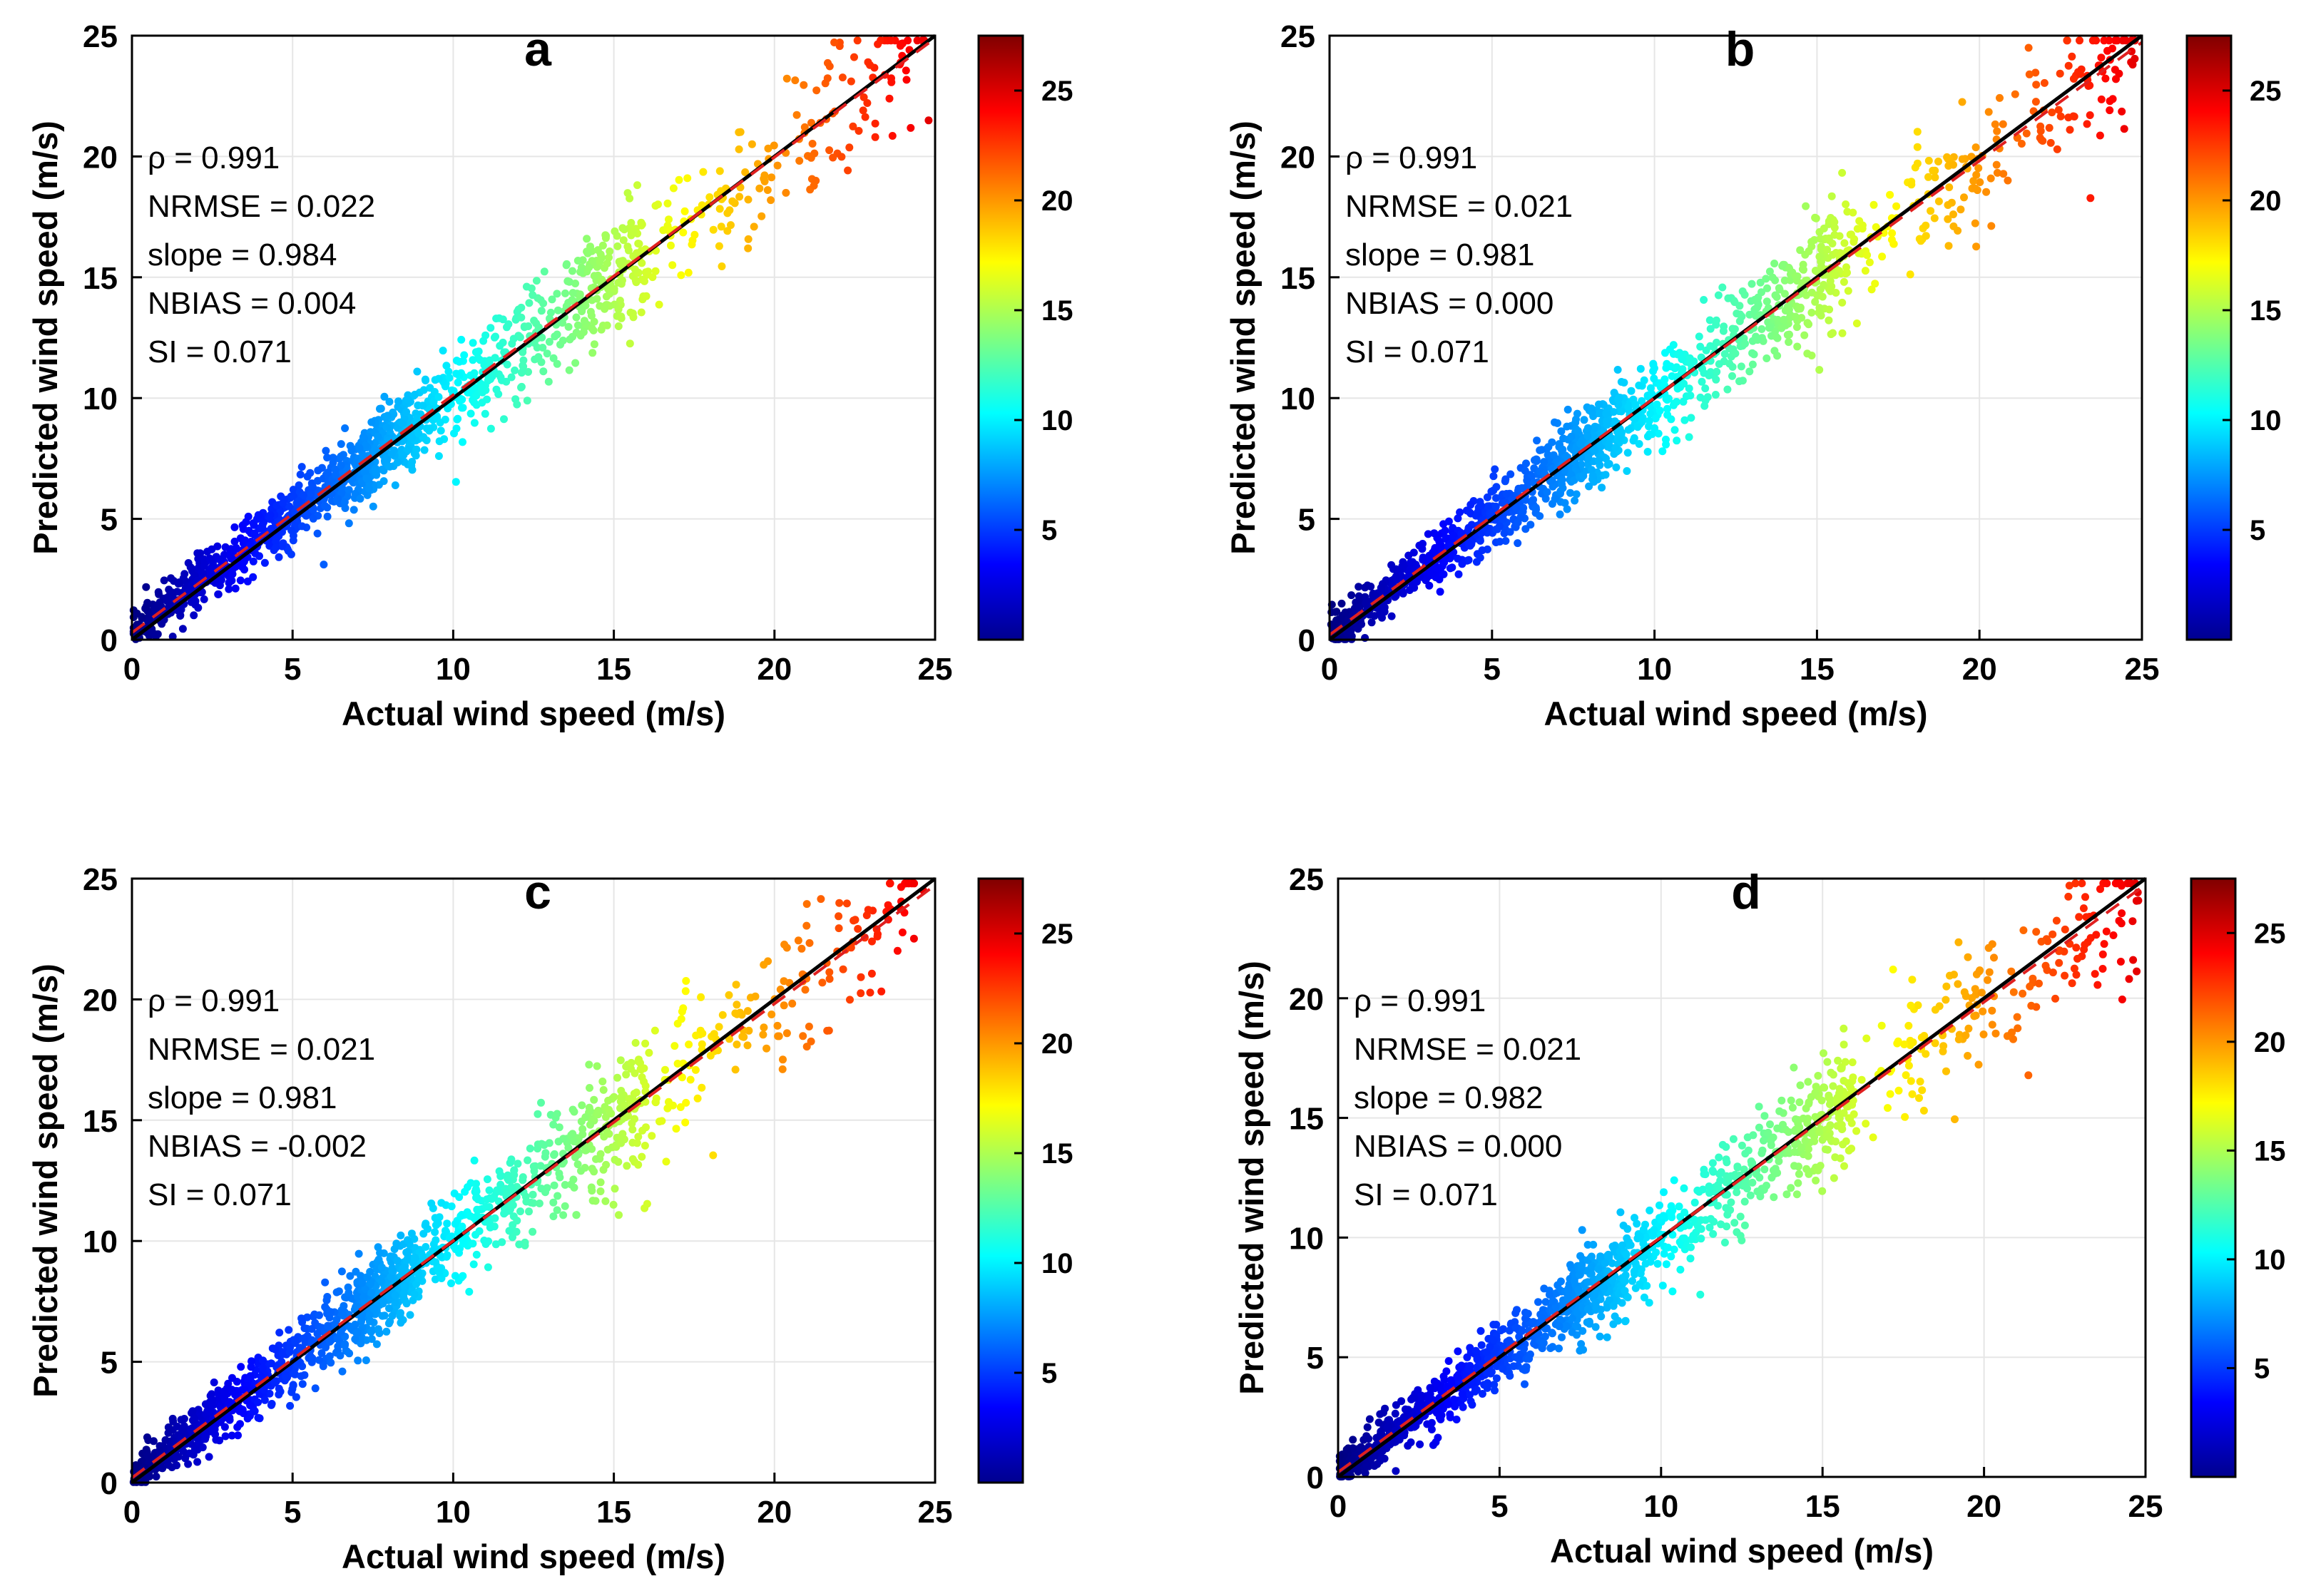  Describe the element at coordinates (935, 669) in the screenshot. I see `x-tick-label: 25` at that location.